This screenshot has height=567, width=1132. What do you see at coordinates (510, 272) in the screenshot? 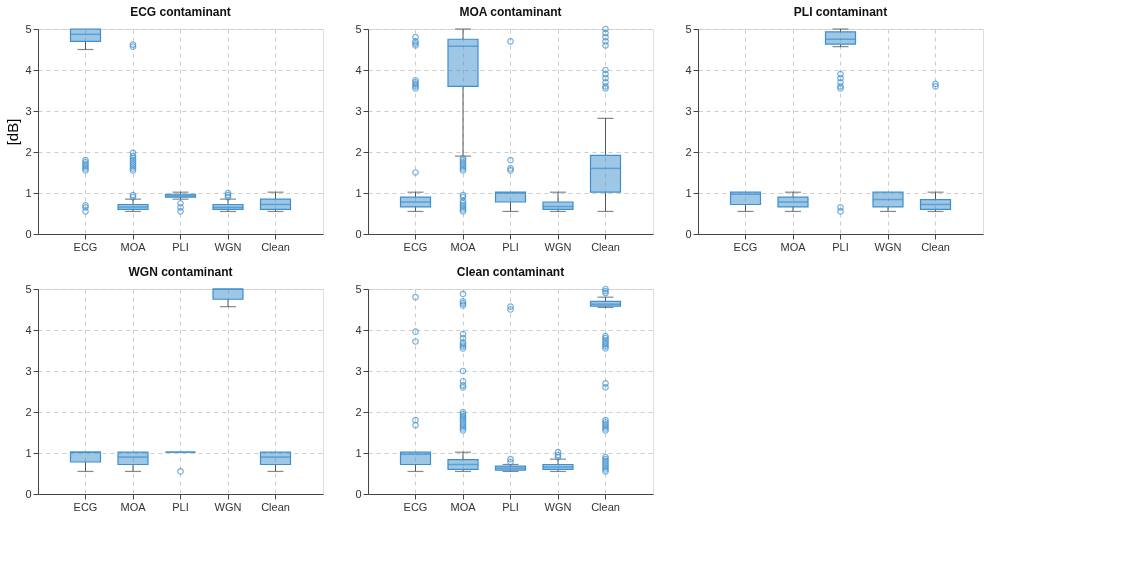
I see `chart-title: Clean contaminant` at bounding box center [510, 272].